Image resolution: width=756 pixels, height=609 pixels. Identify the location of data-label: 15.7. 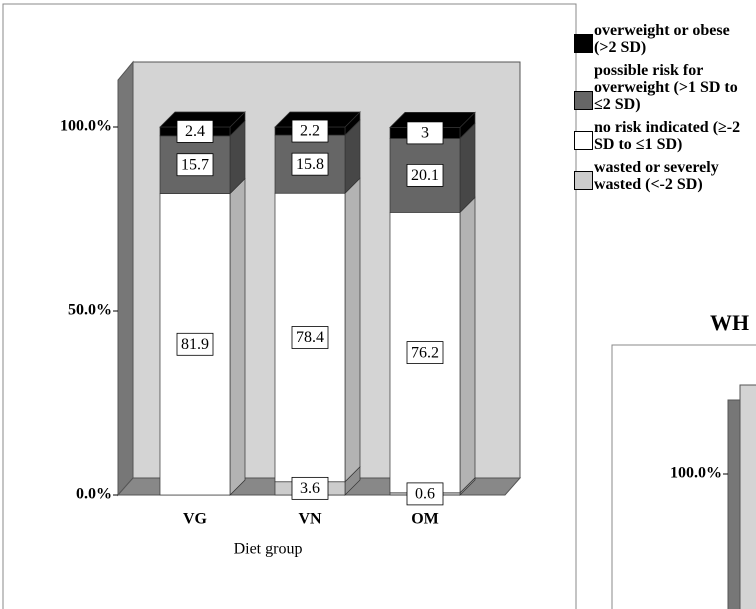
(195, 164).